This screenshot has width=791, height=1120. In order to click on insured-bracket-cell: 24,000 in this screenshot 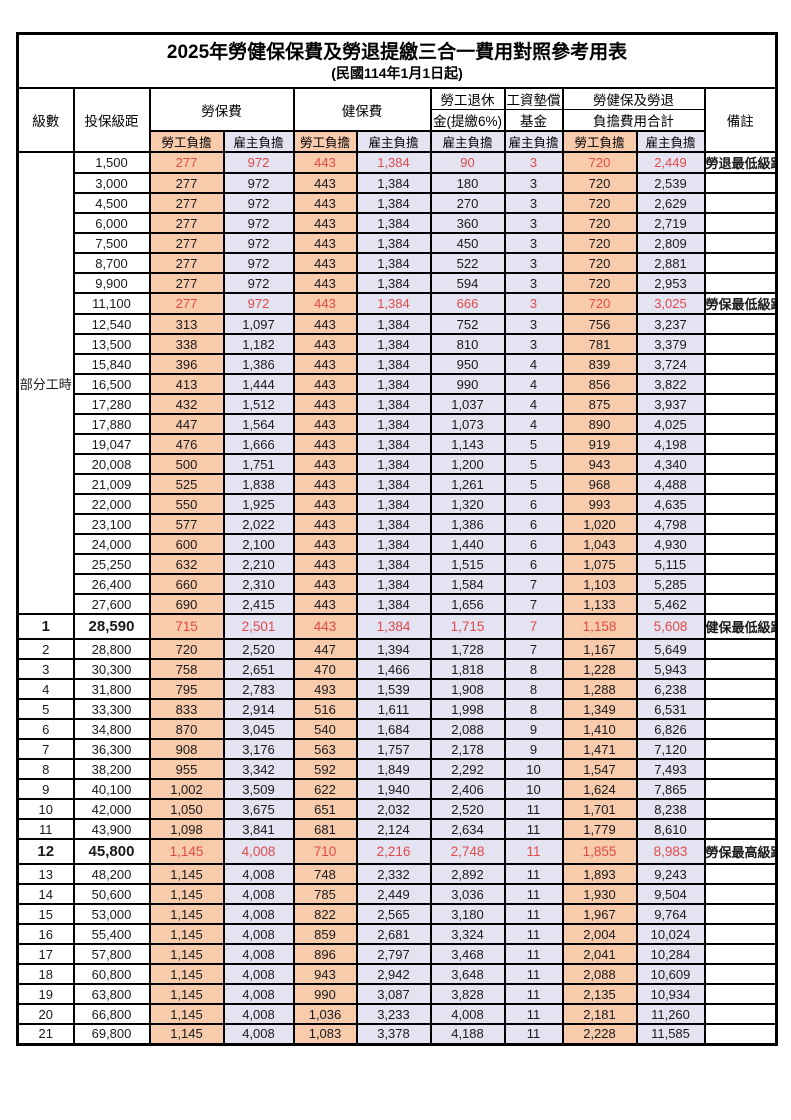, I will do `click(111, 544)`.